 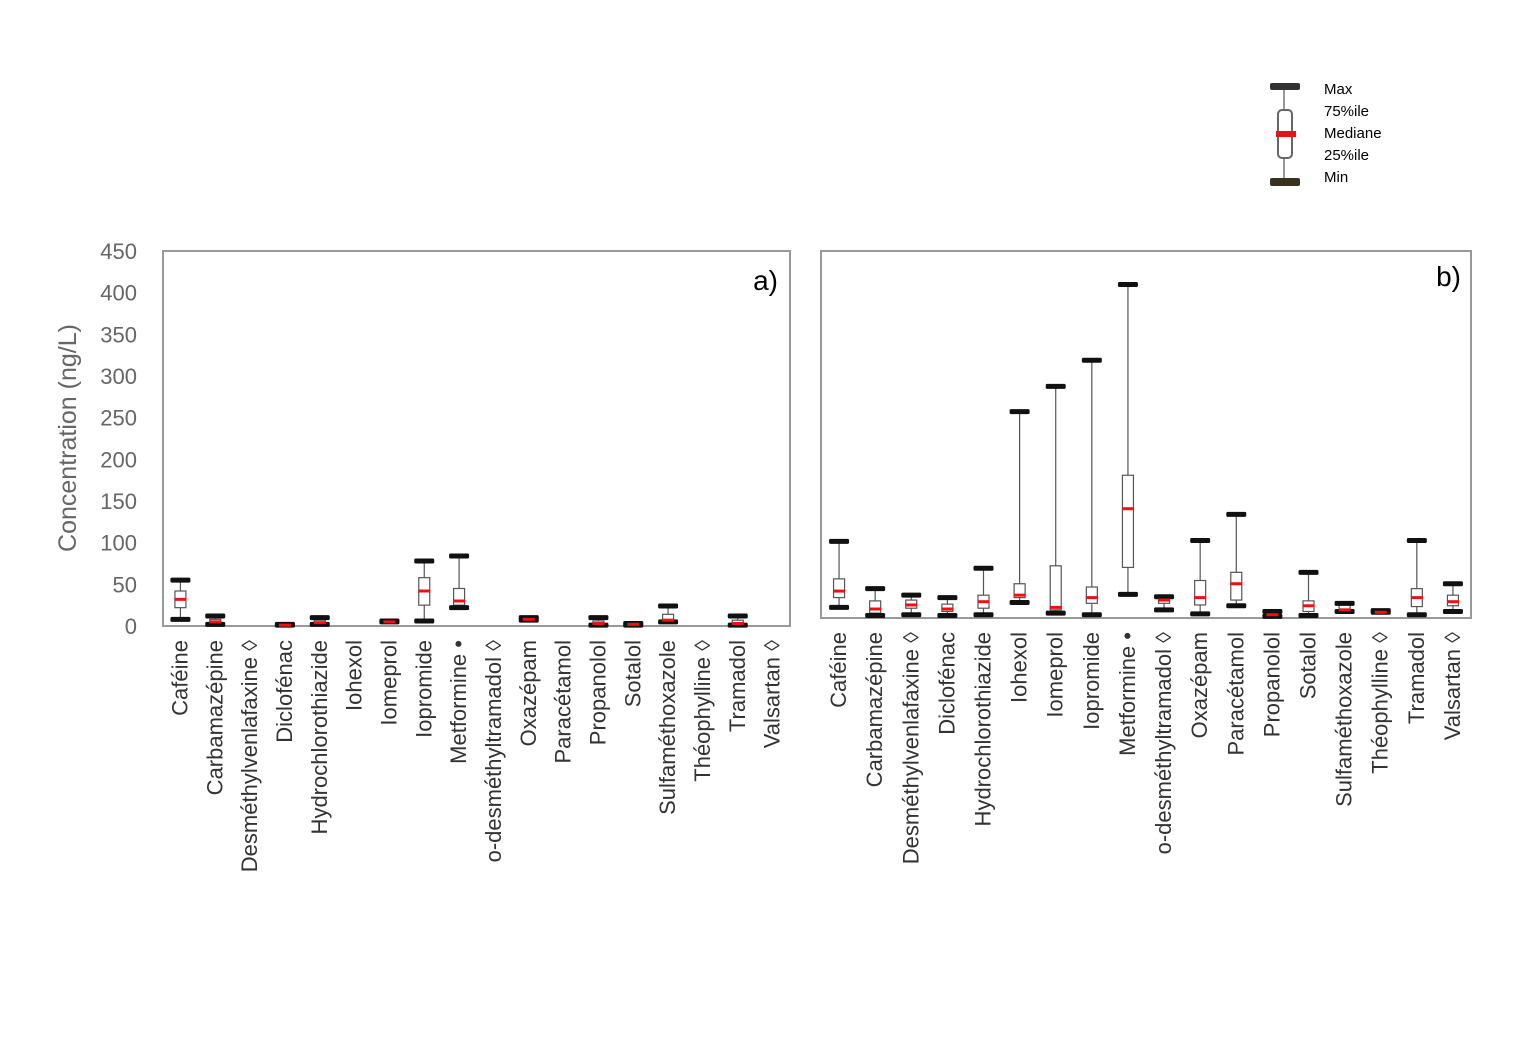 What do you see at coordinates (1338, 89) in the screenshot?
I see `legend-max-label: Max` at bounding box center [1338, 89].